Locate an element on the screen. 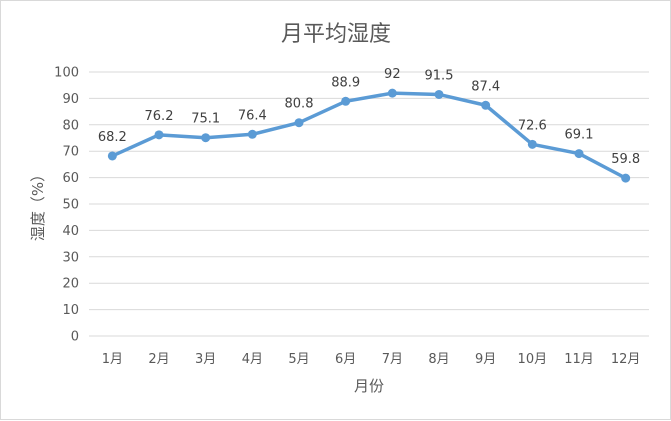 This screenshot has height=421, width=671. y-tick-label: 90 is located at coordinates (70, 99).